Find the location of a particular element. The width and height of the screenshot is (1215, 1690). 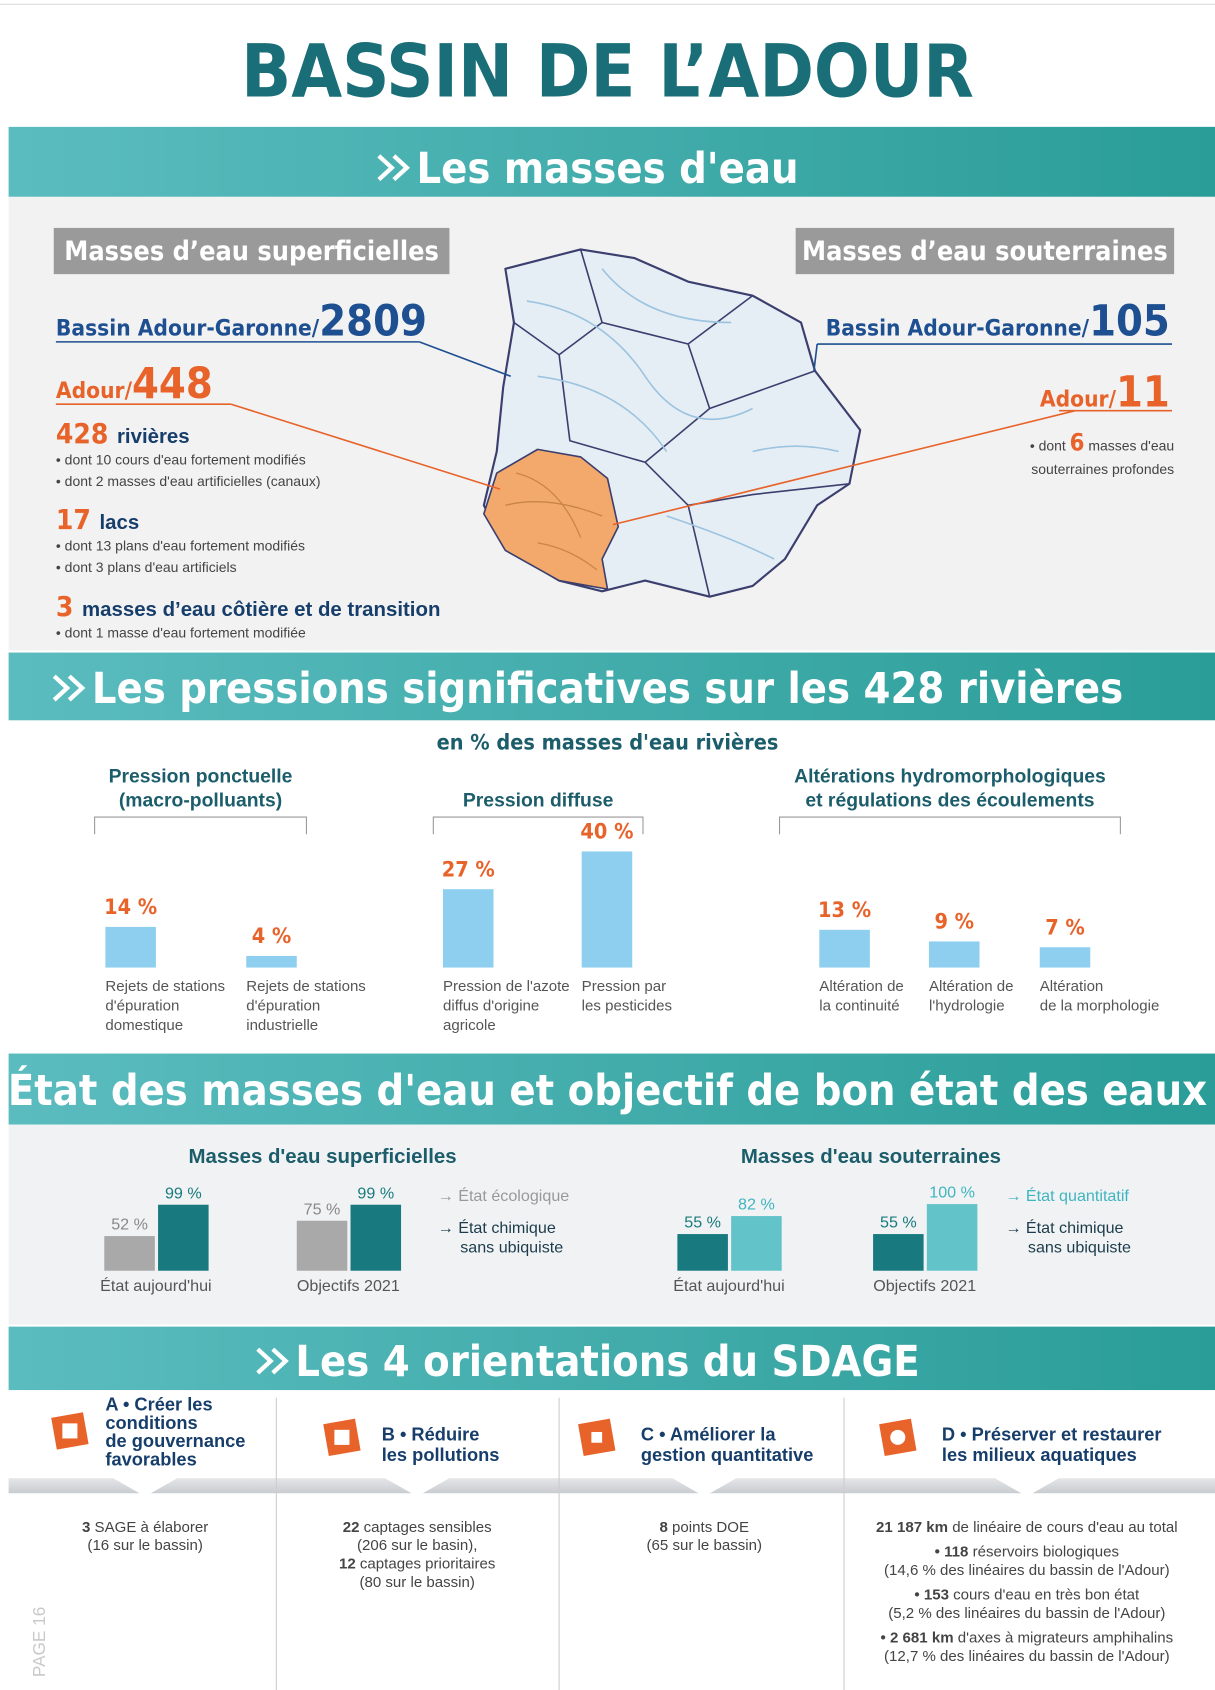

bar-label: 40 % is located at coordinates (606, 832).